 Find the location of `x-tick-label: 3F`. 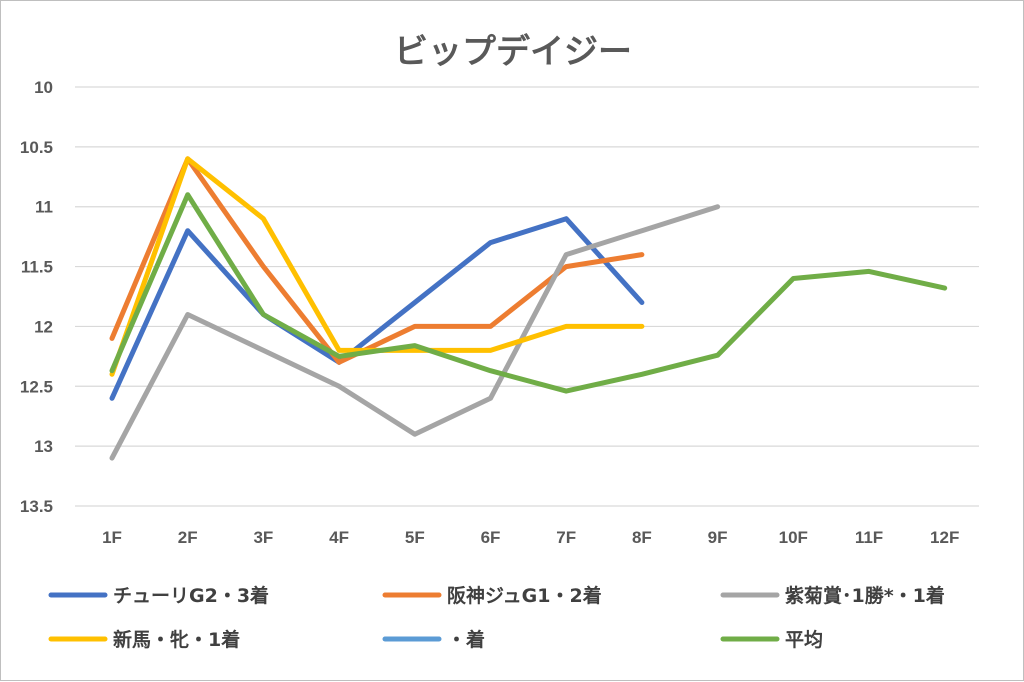

x-tick-label: 3F is located at coordinates (263, 537).